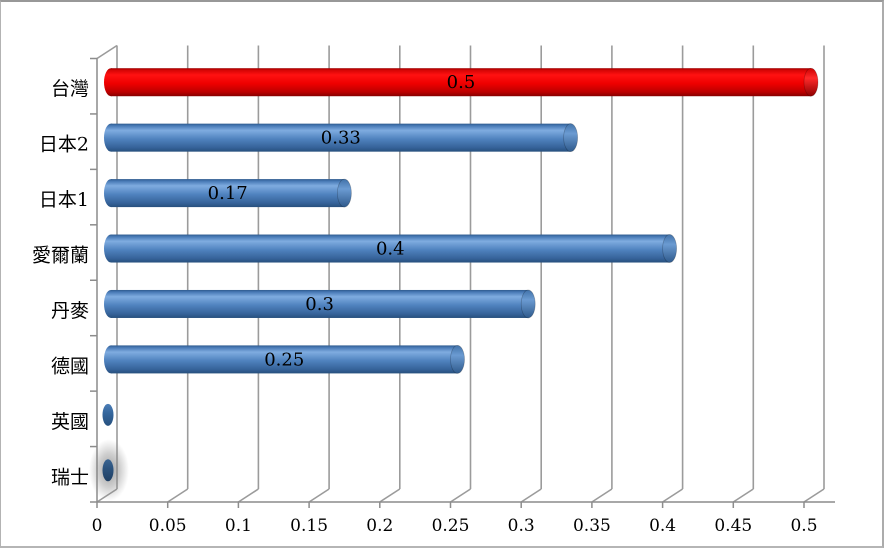 This screenshot has height=548, width=884. Describe the element at coordinates (60, 256) in the screenshot. I see `category-label: 愛爾蘭` at that location.